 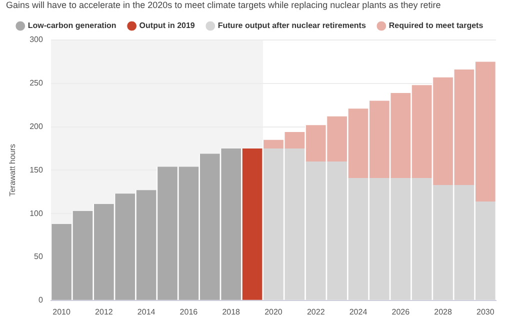 What do you see at coordinates (485, 311) in the screenshot?
I see `x-tick-label: 2030` at bounding box center [485, 311].